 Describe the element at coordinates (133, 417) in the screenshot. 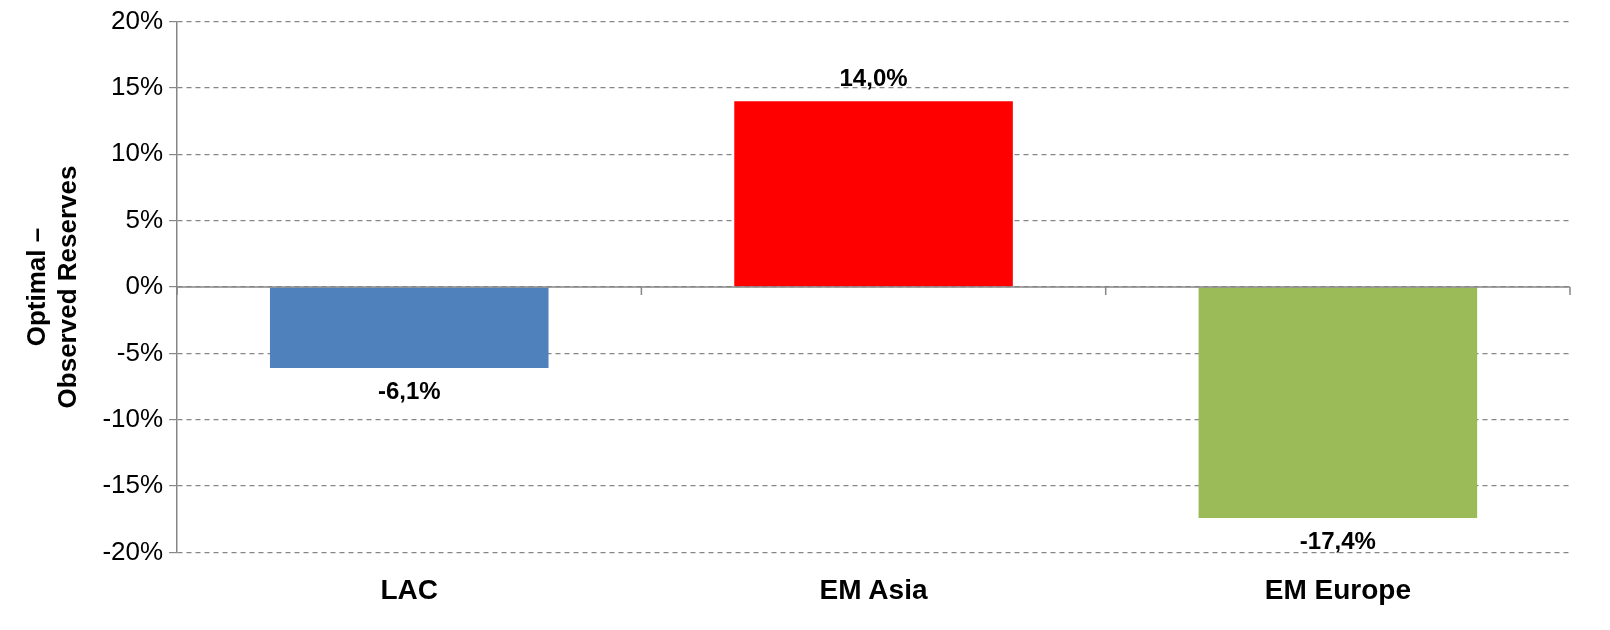

I see `y-tick-label: -10%` at that location.